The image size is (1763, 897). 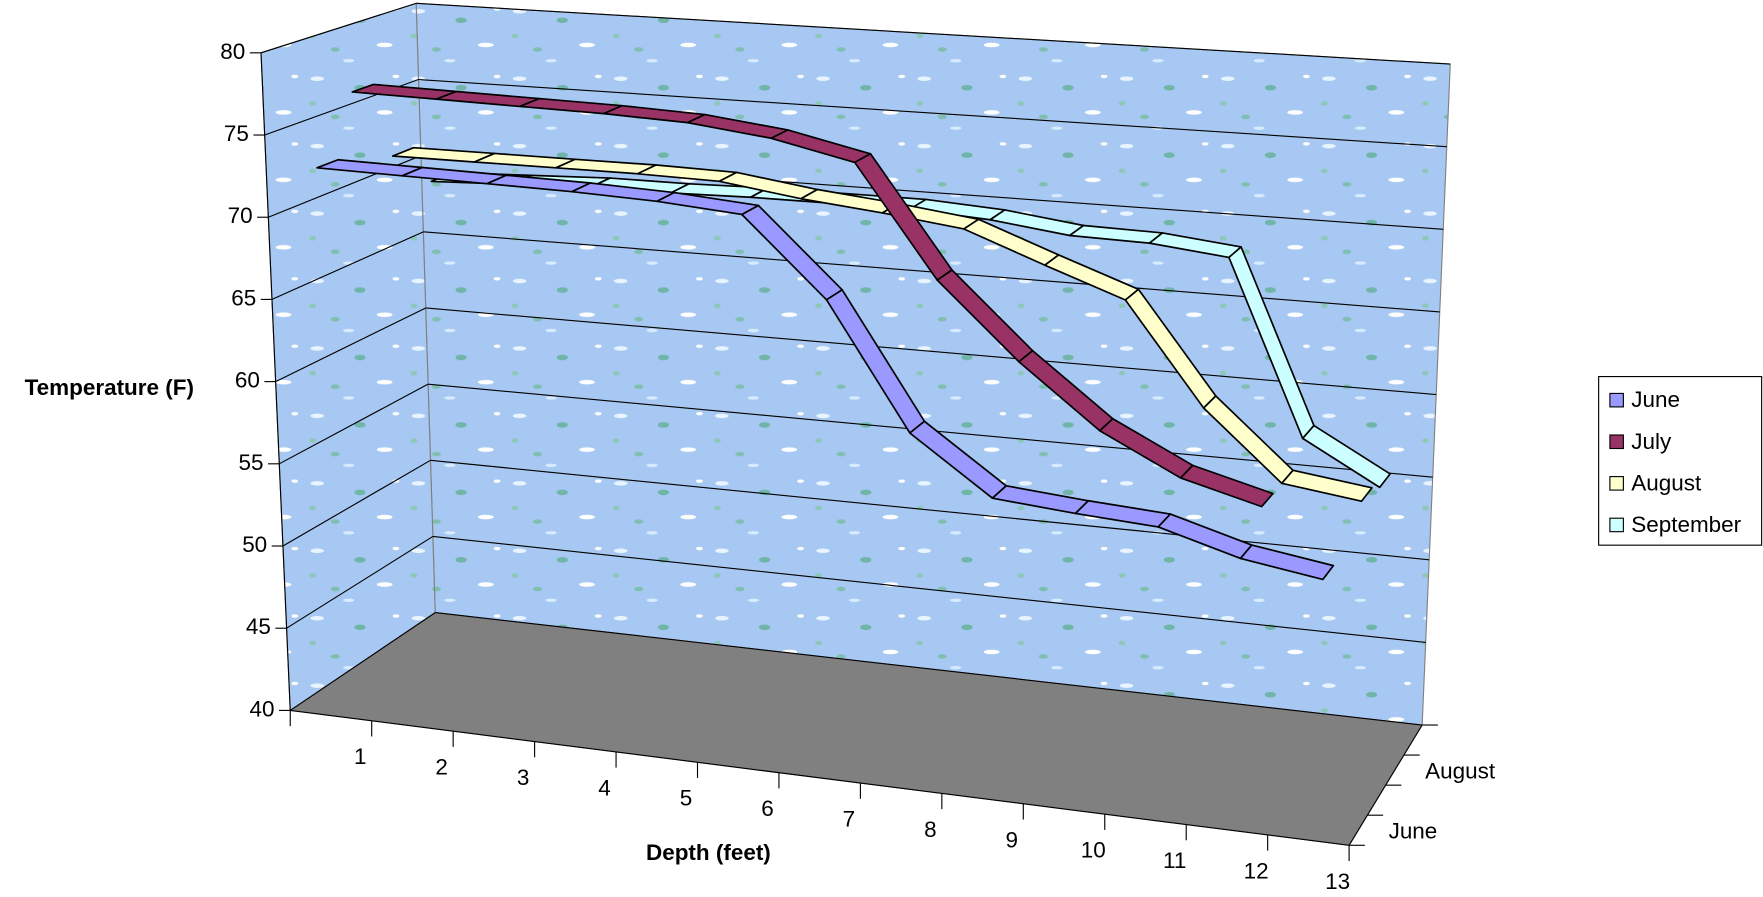 What do you see at coordinates (849, 819) in the screenshot?
I see `x-tick-label: 7` at bounding box center [849, 819].